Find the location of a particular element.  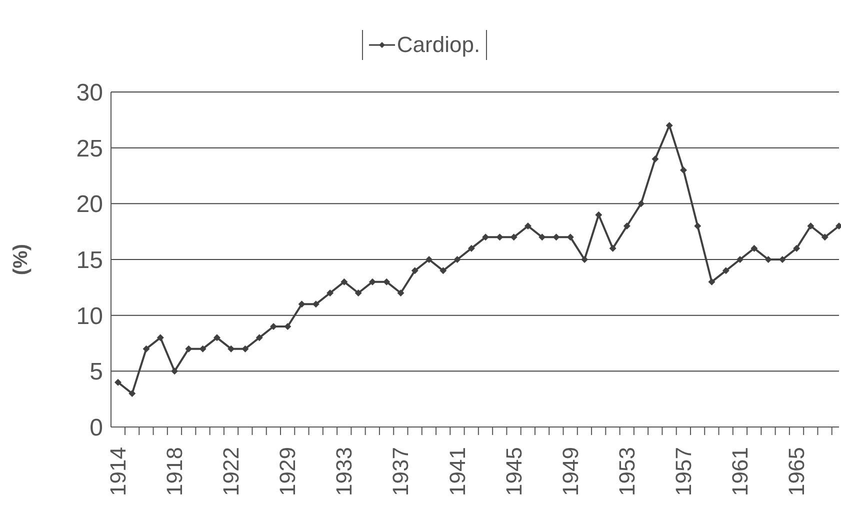

x-tick-label: 1953 is located at coordinates (627, 471).